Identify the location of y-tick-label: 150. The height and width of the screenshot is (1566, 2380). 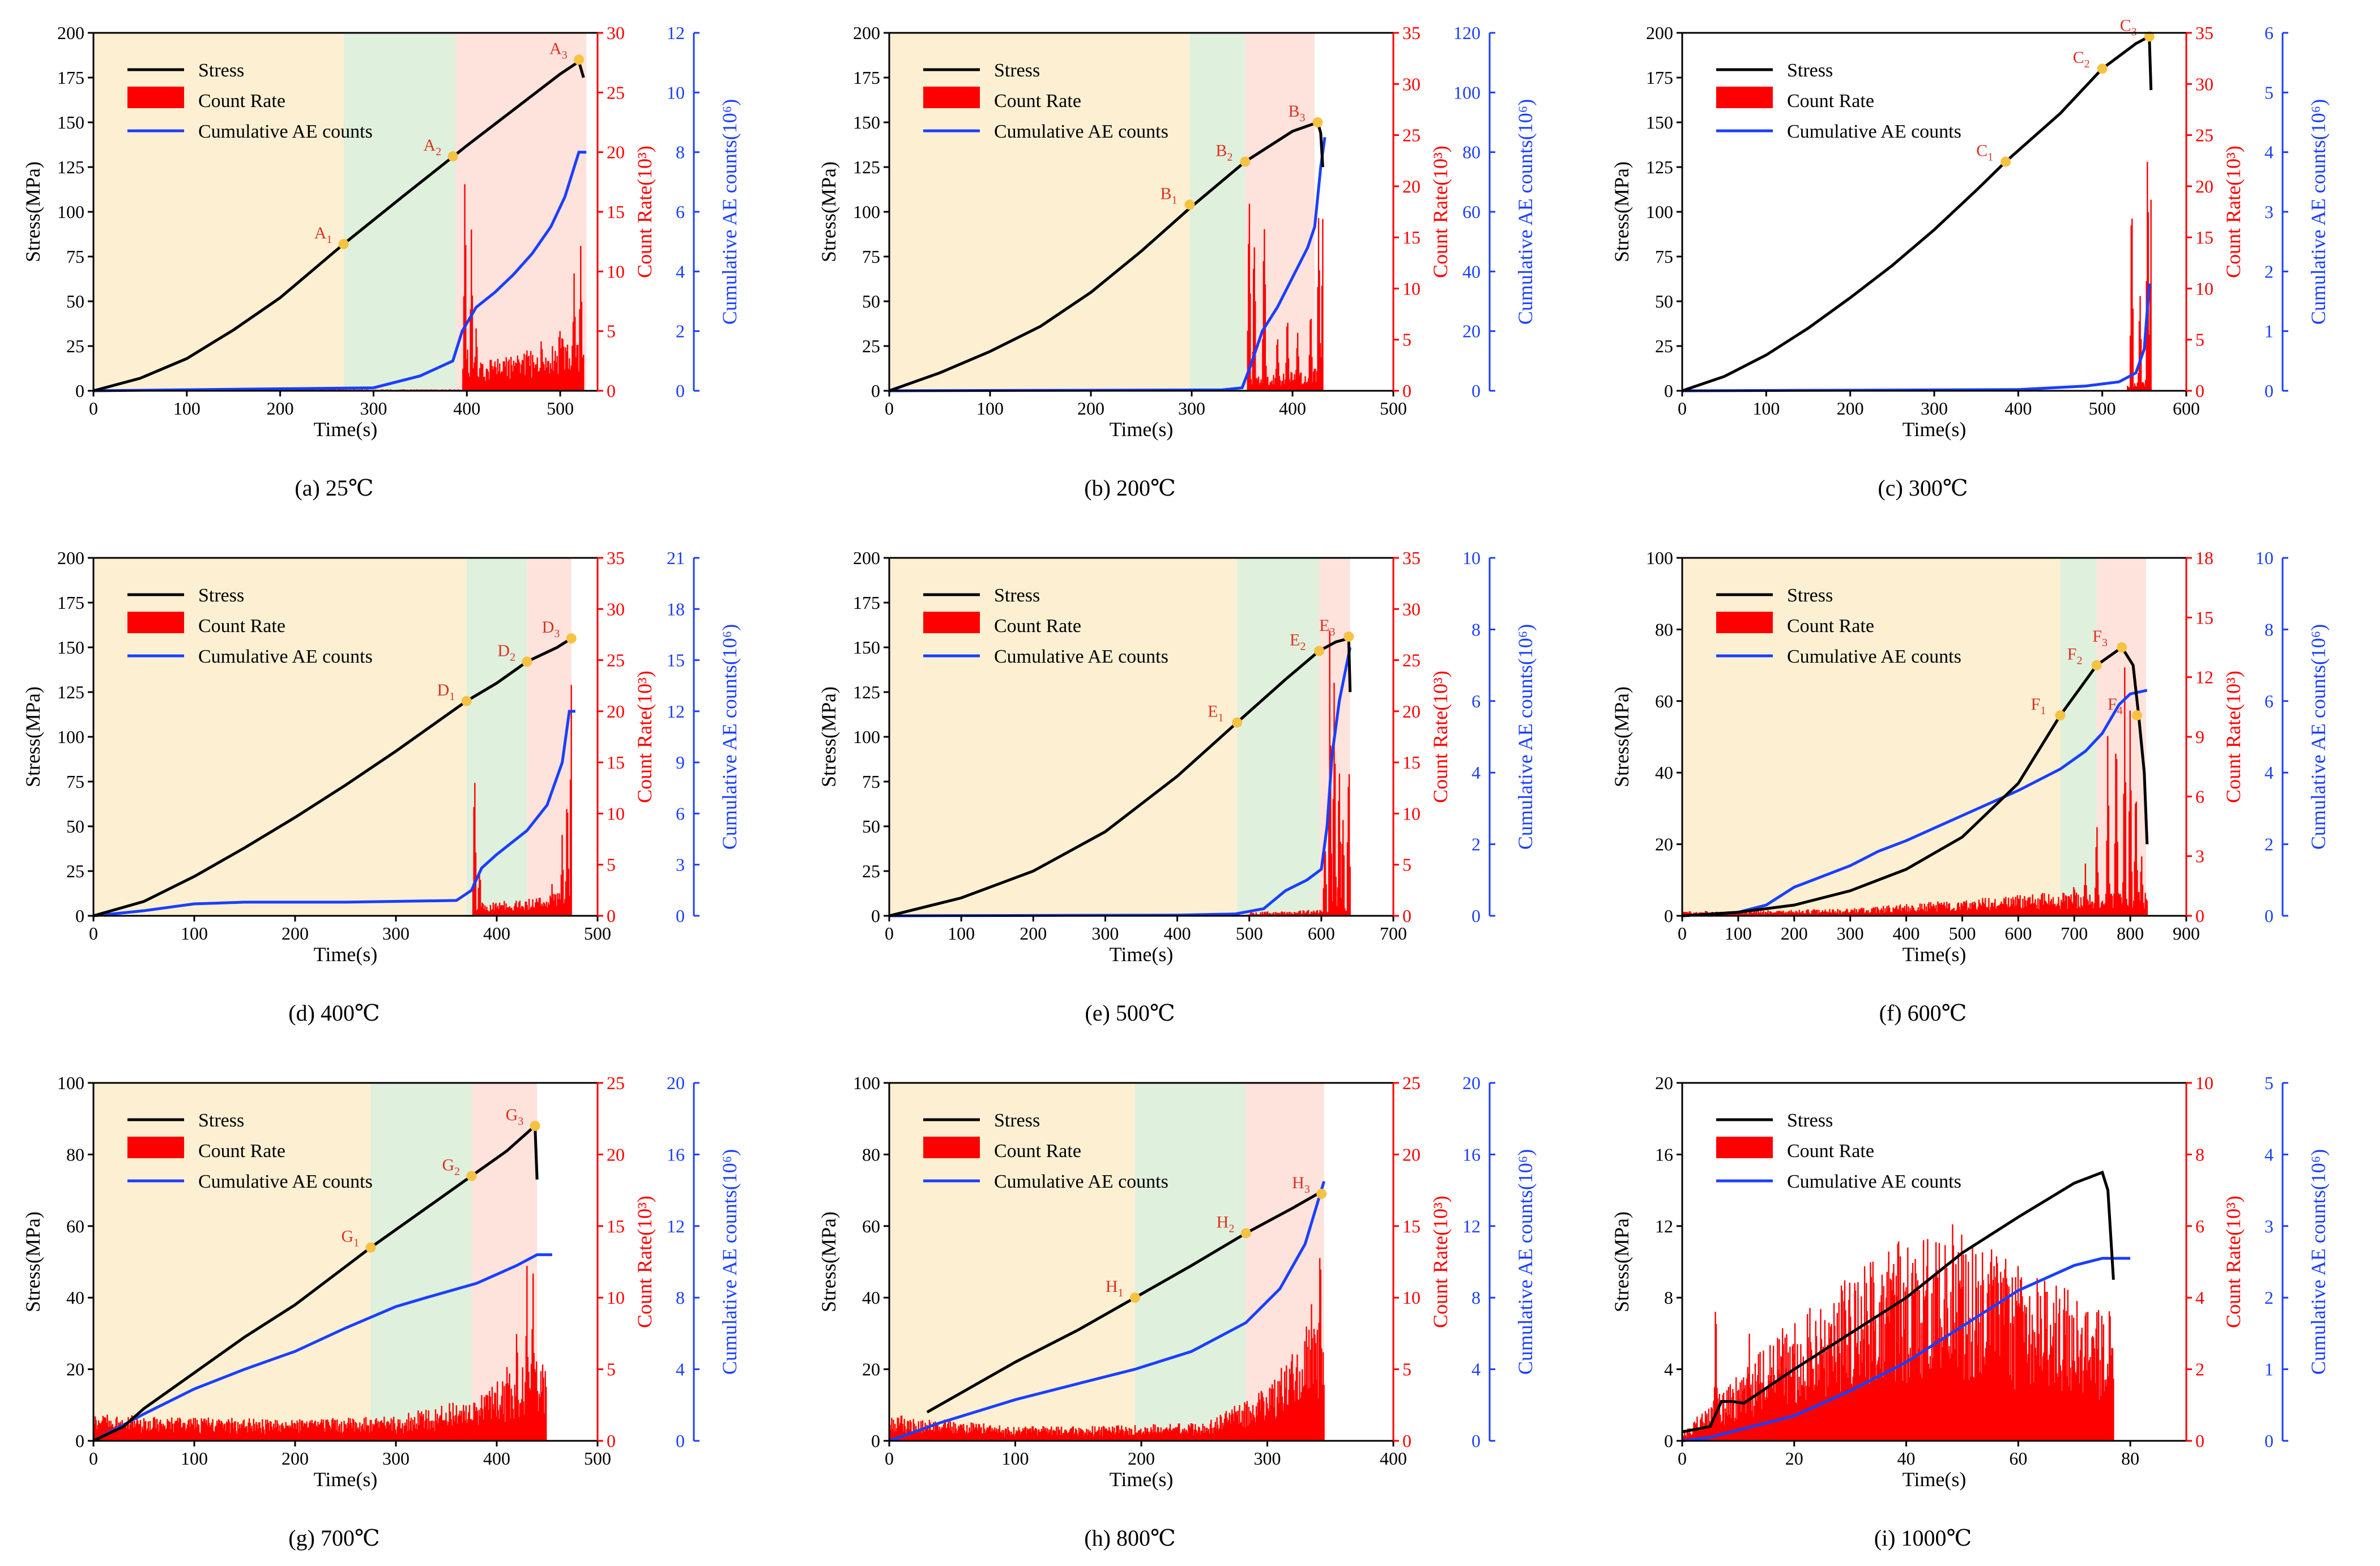
(866, 122).